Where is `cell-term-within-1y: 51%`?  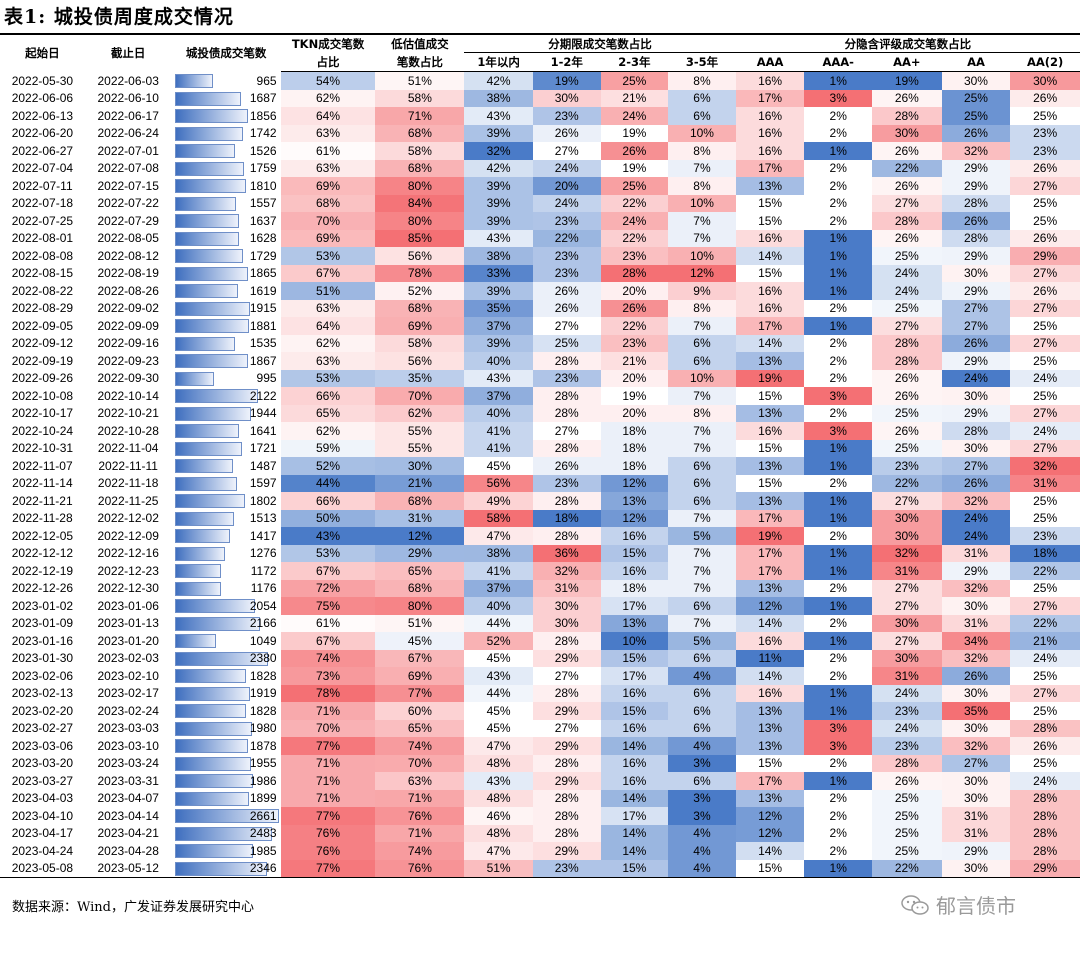
cell-term-within-1y: 51% is located at coordinates (498, 868).